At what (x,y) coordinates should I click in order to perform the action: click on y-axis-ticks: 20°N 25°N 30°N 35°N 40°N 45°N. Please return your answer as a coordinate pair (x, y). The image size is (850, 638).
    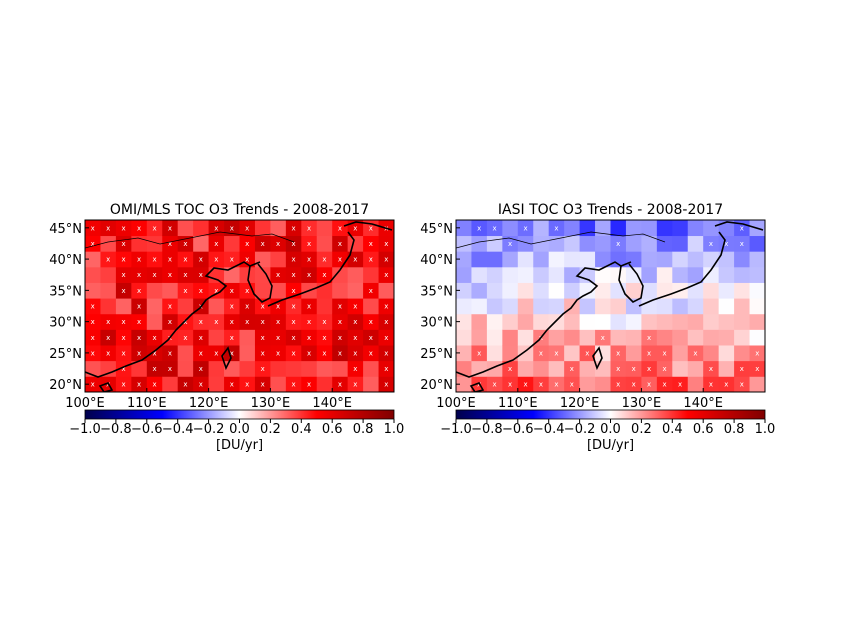
    Looking at the image, I should click on (69, 307).